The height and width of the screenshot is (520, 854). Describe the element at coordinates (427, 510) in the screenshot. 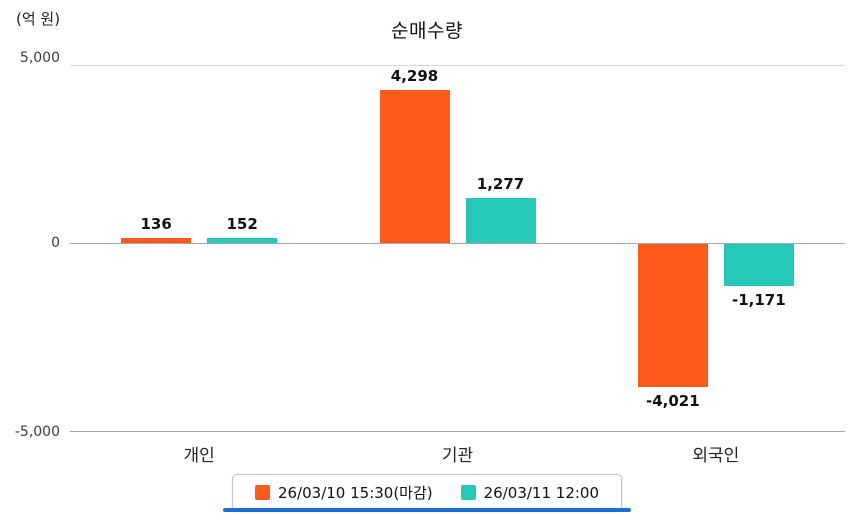

I see `legend-accent-underline` at that location.